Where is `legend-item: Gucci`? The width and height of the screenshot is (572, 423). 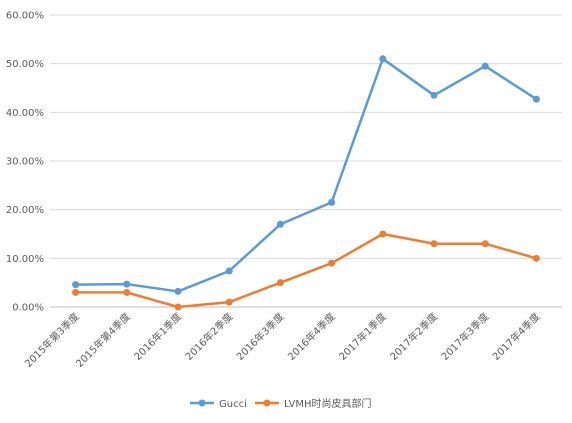
legend-item: Gucci is located at coordinates (218, 404).